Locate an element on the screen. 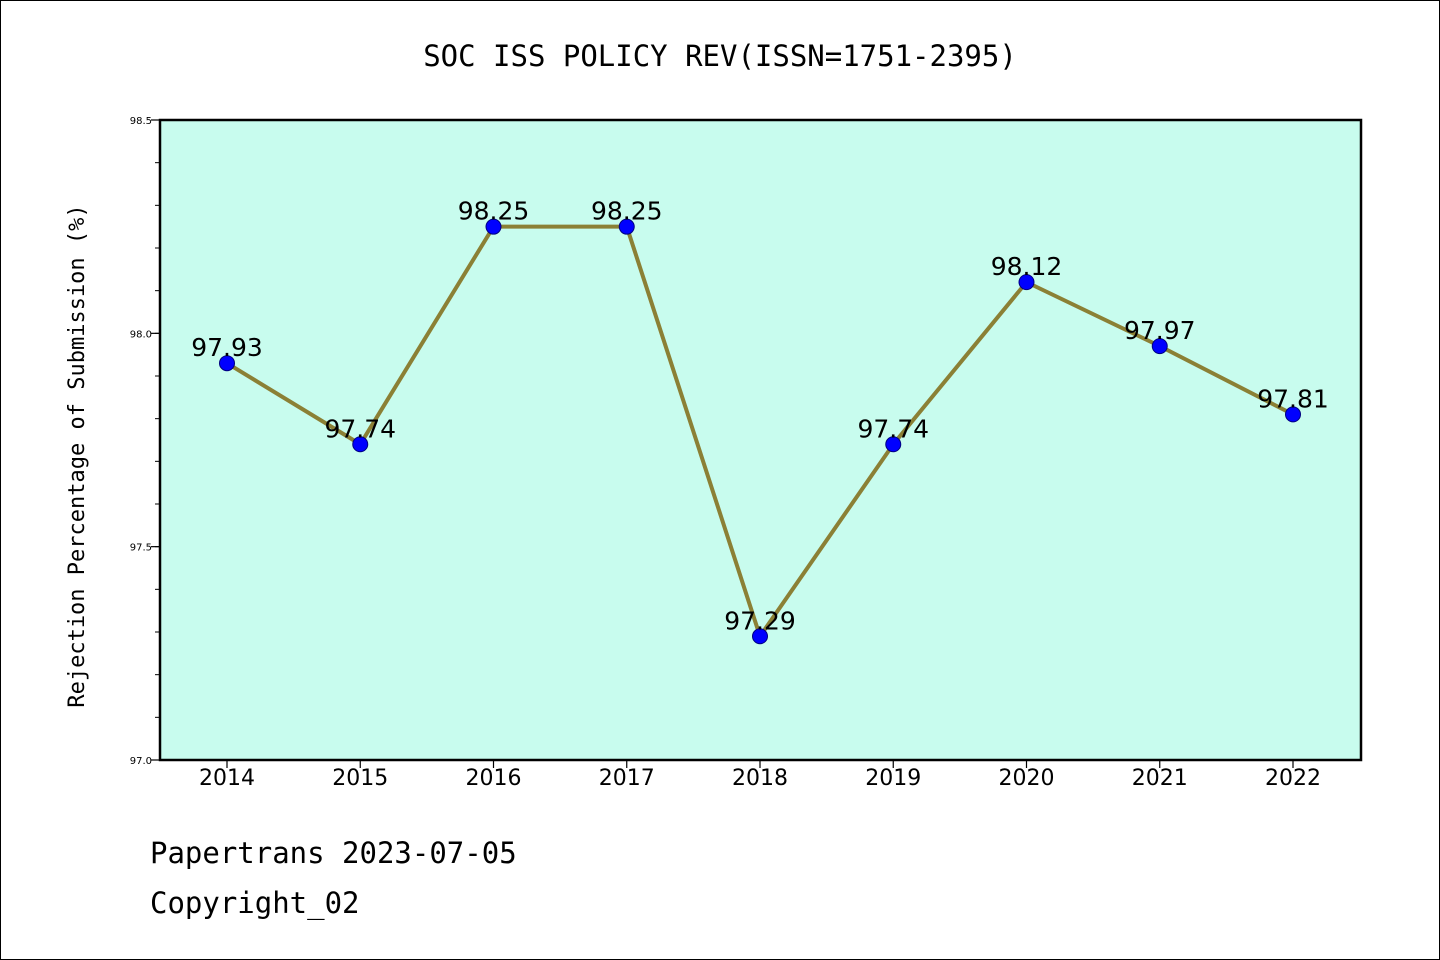  x-tick-label: 2022 is located at coordinates (1293, 778).